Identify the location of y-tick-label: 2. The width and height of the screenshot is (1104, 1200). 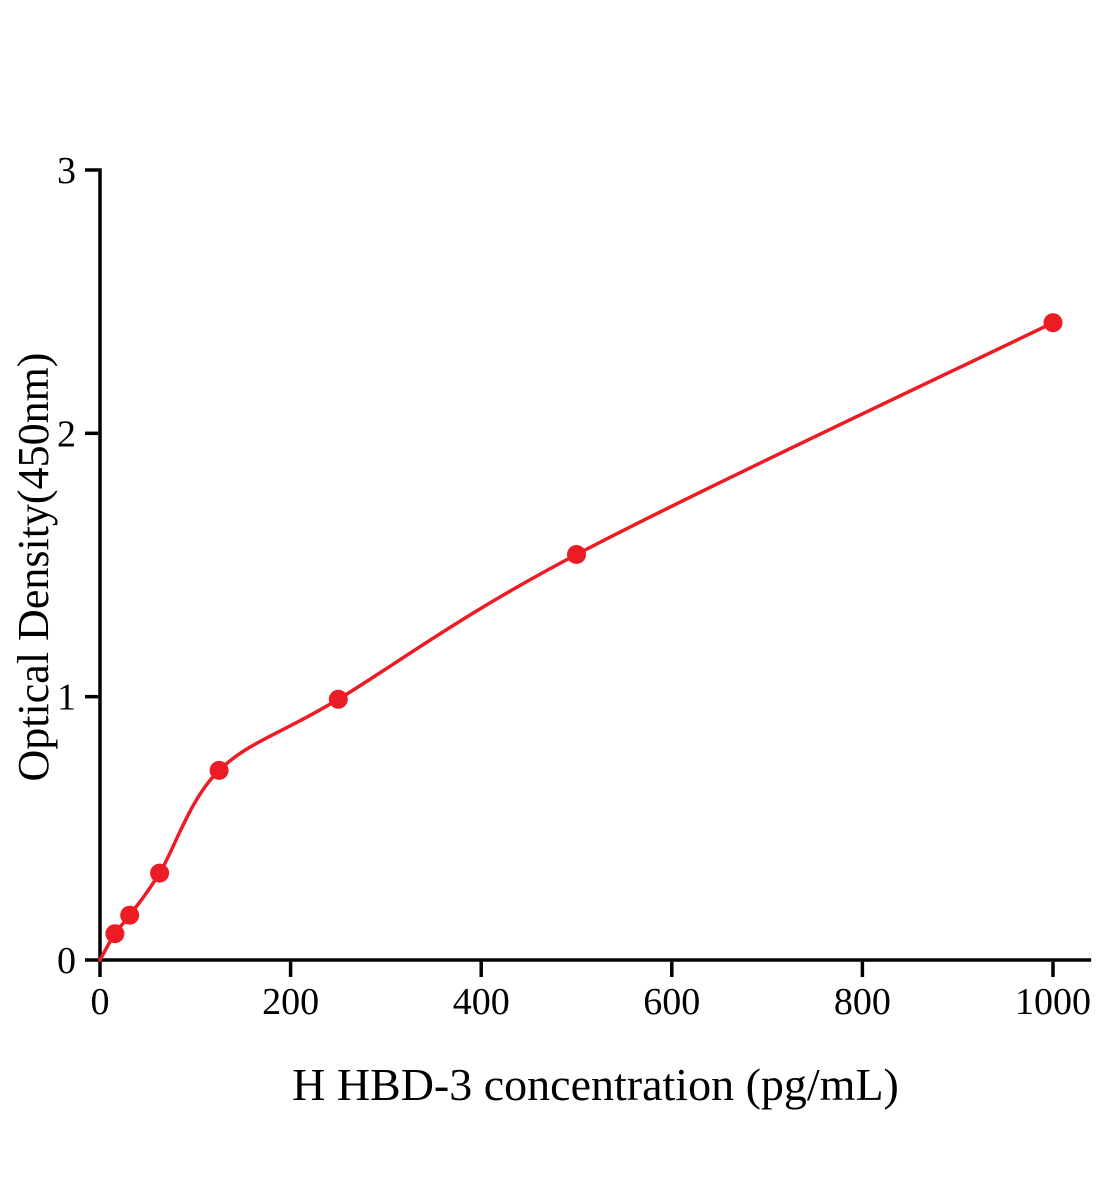
(66, 434).